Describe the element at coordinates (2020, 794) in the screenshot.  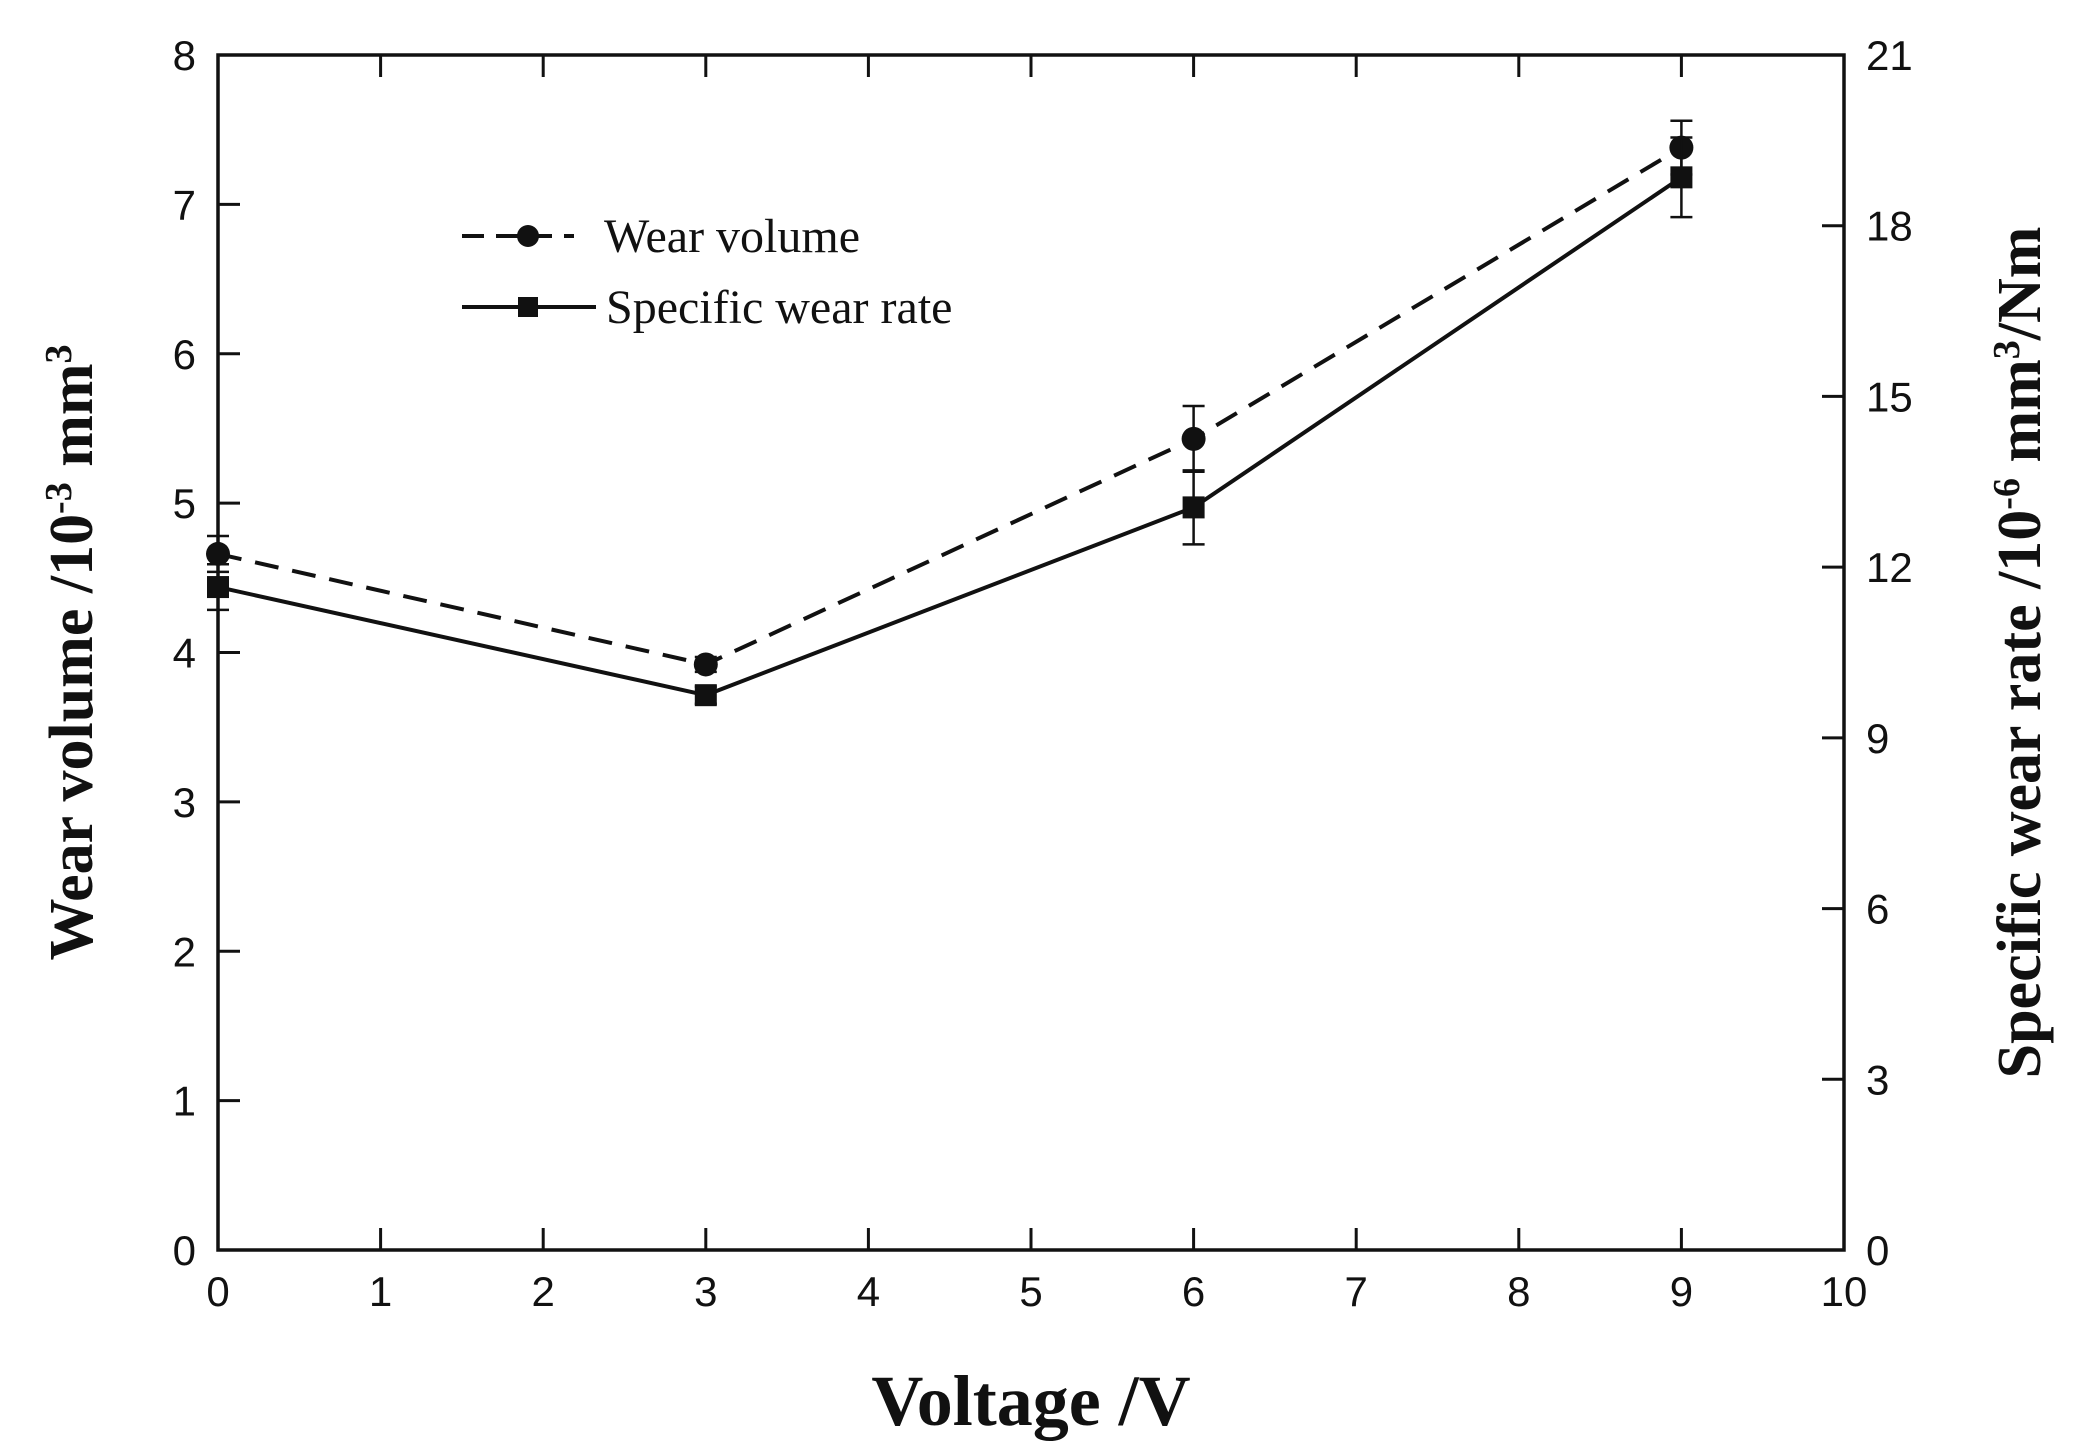
I see `y-right-title-prefix: Specific wear rate /10` at that location.